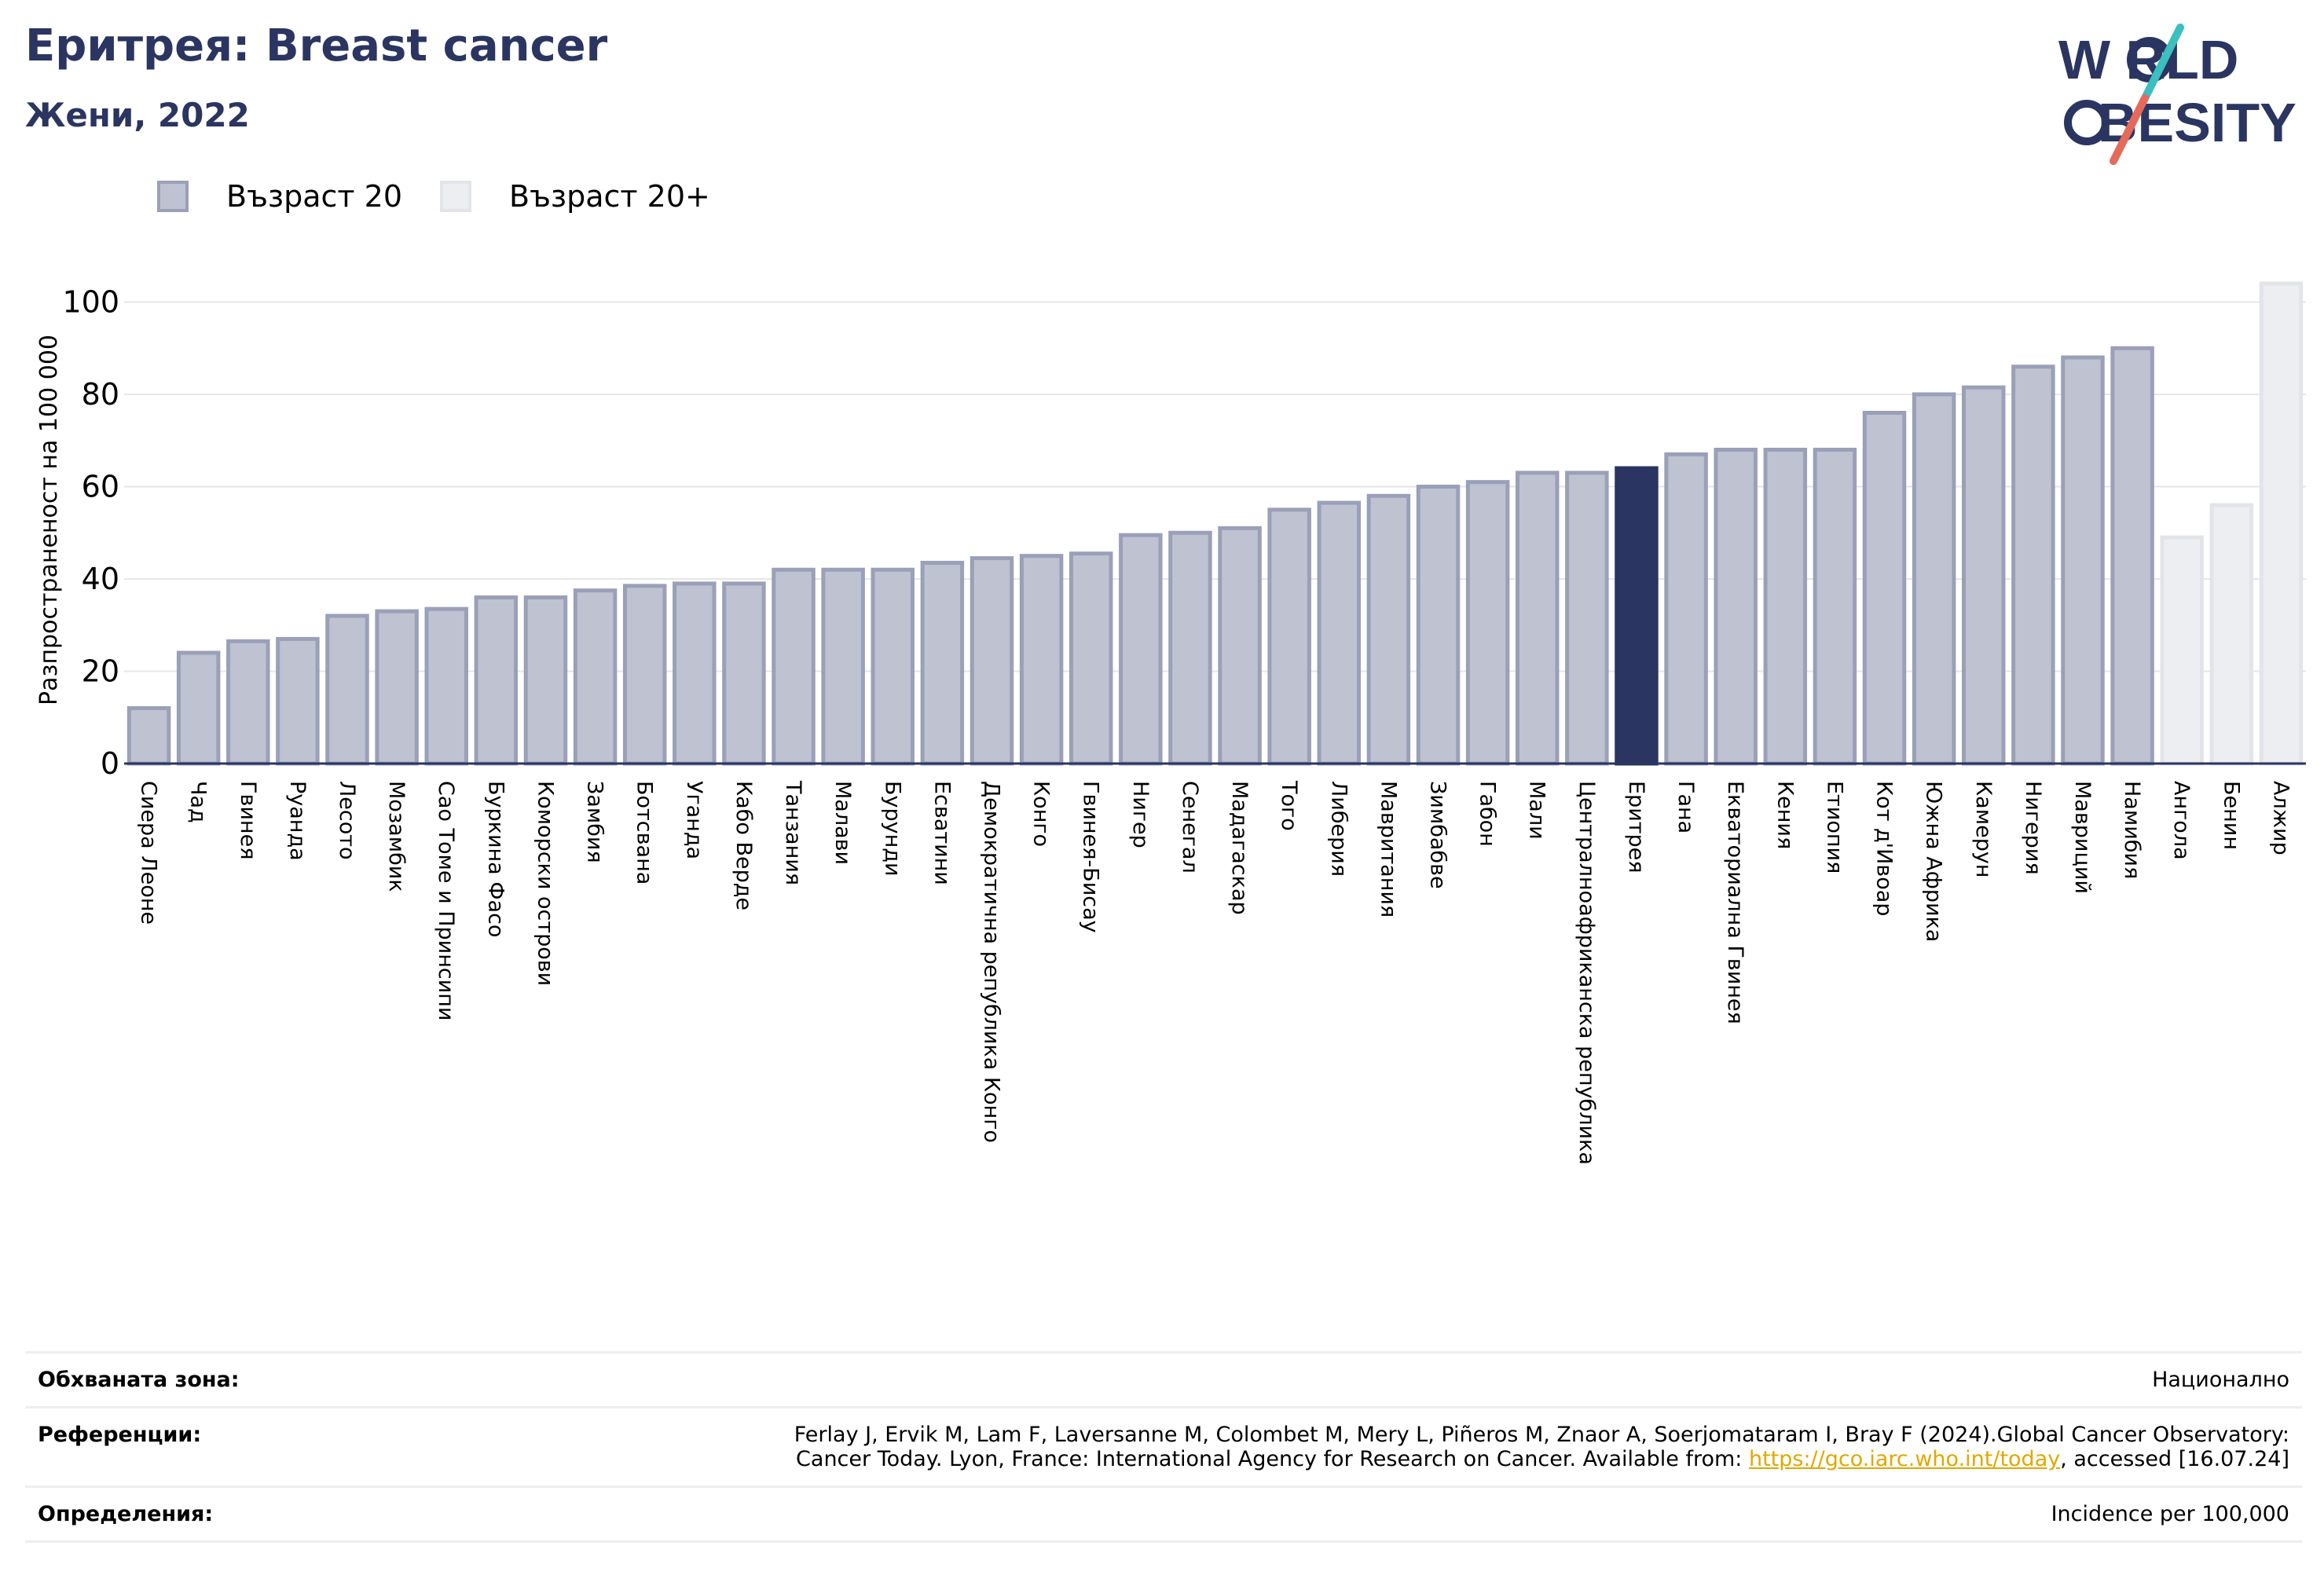  Describe the element at coordinates (2231, 815) in the screenshot. I see `x-tick-label: Бенин` at that location.